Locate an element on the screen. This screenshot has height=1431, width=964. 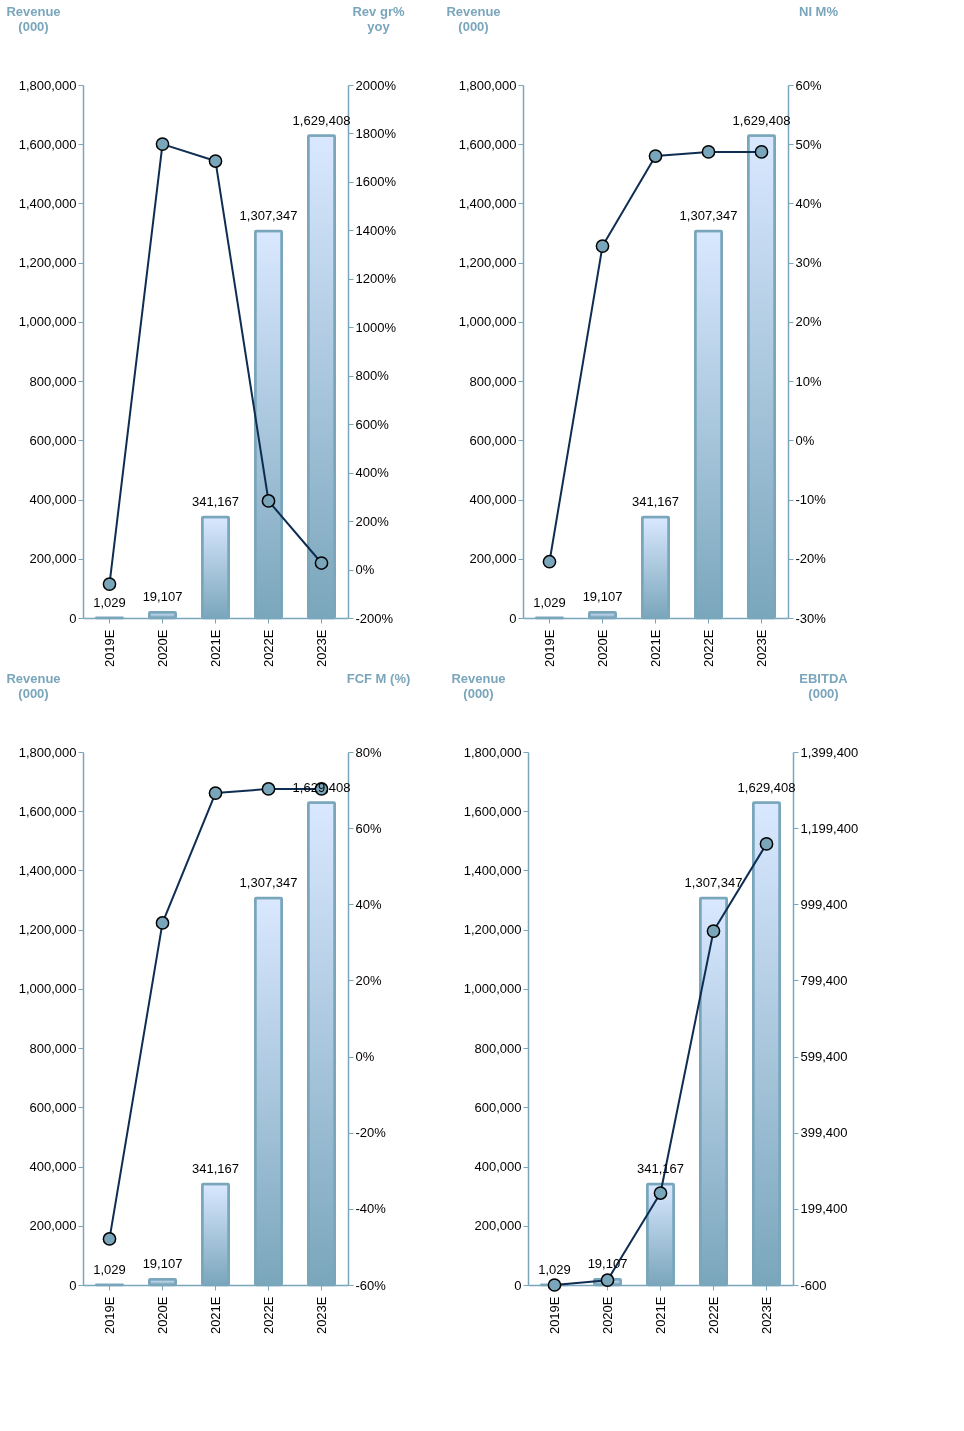
y2-tick-label: -20% is located at coordinates (811, 559).